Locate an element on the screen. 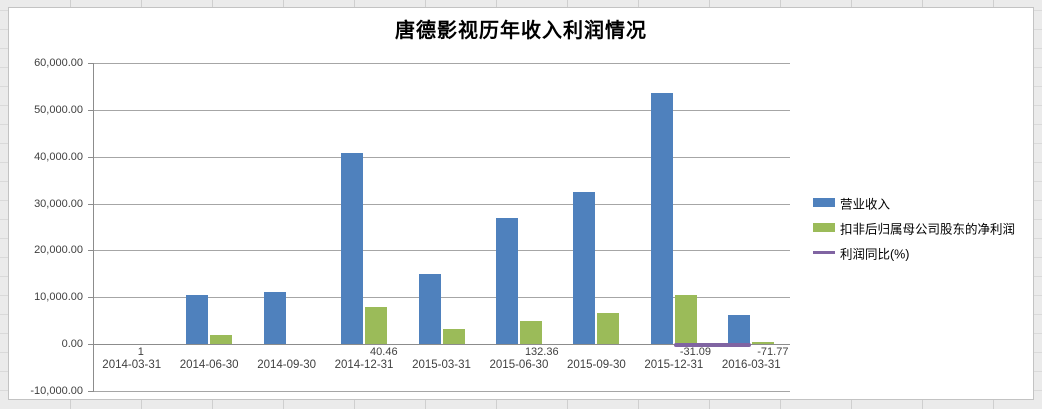 The width and height of the screenshot is (1042, 409). x-axis-label: 2016-03-31 is located at coordinates (751, 365).